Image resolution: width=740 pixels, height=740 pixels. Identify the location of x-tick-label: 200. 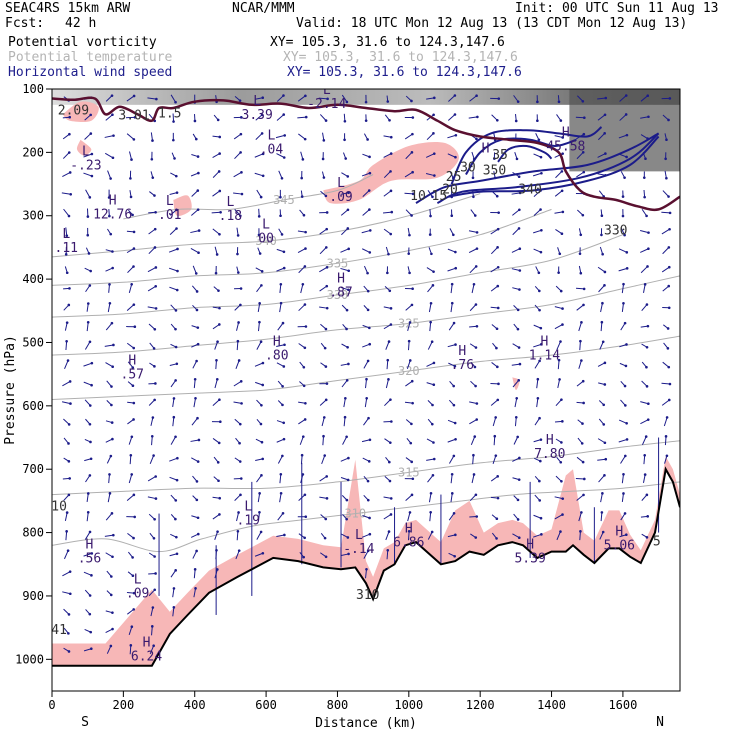
(124, 705).